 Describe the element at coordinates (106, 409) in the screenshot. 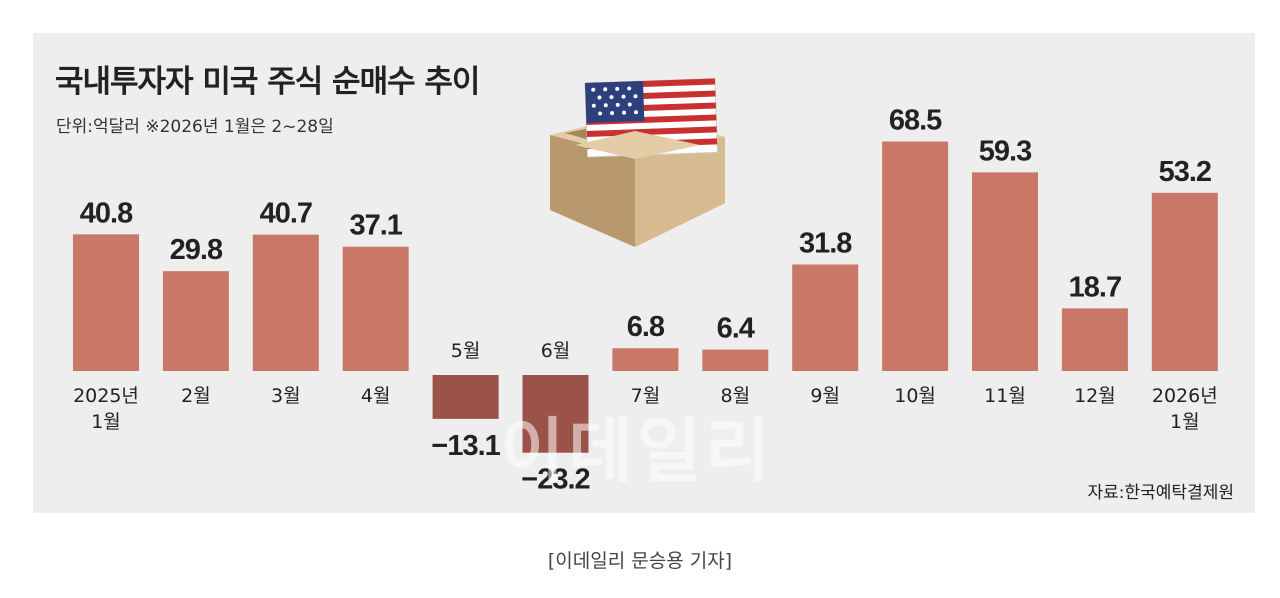

I see `category-label-1: 2025년 1월` at that location.